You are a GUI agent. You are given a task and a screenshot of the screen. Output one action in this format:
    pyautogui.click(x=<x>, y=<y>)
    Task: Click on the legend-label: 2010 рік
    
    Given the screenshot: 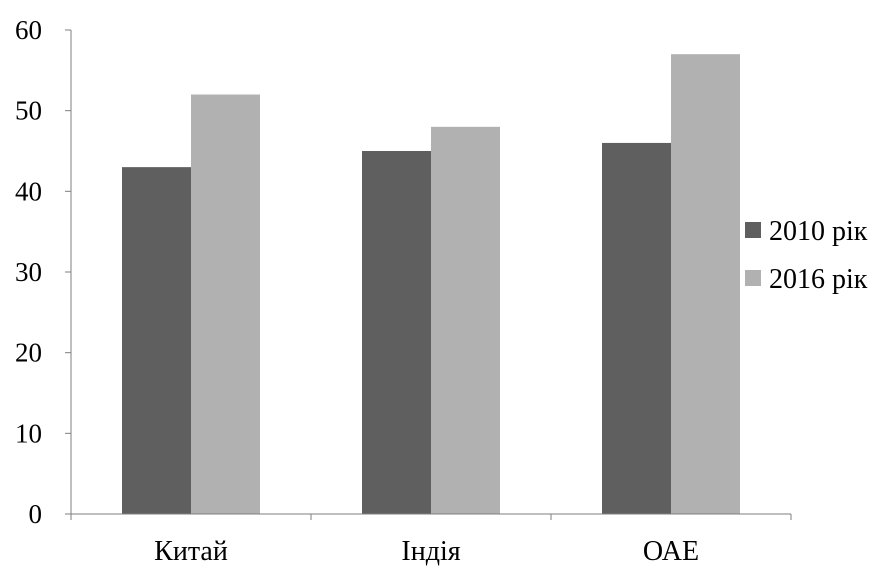 What is the action you would take?
    pyautogui.click(x=818, y=231)
    